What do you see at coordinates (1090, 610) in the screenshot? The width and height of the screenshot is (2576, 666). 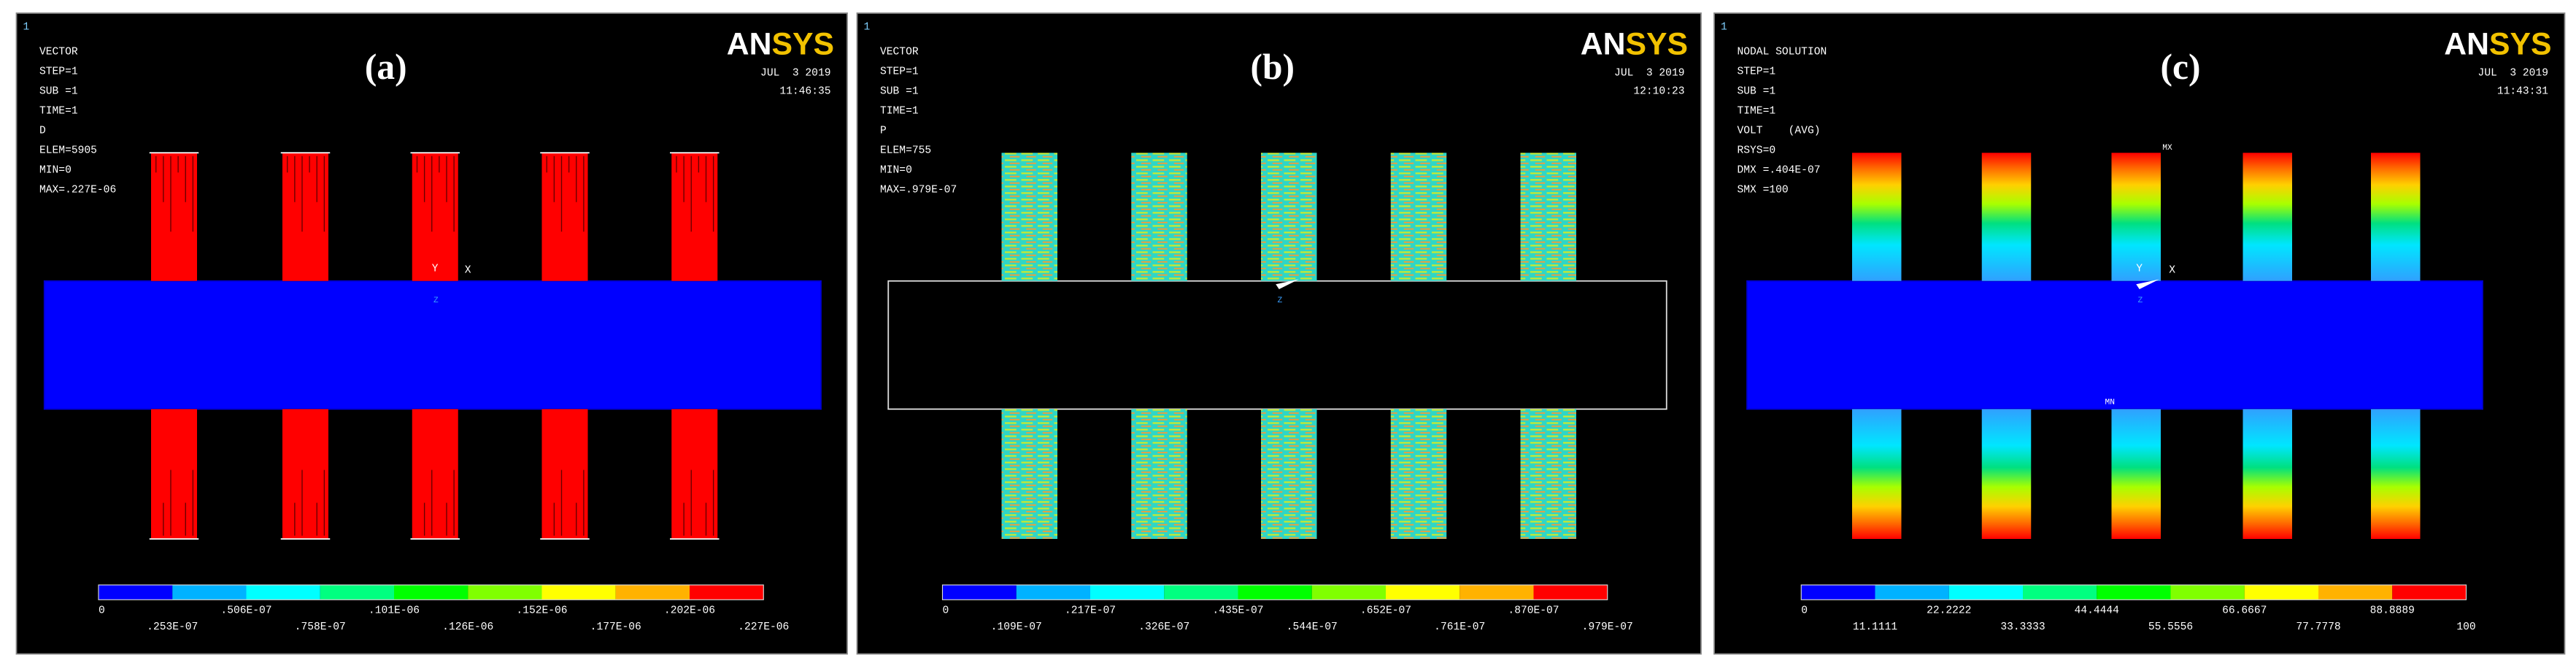 I see `colorbar-label: .217E-07` at bounding box center [1090, 610].